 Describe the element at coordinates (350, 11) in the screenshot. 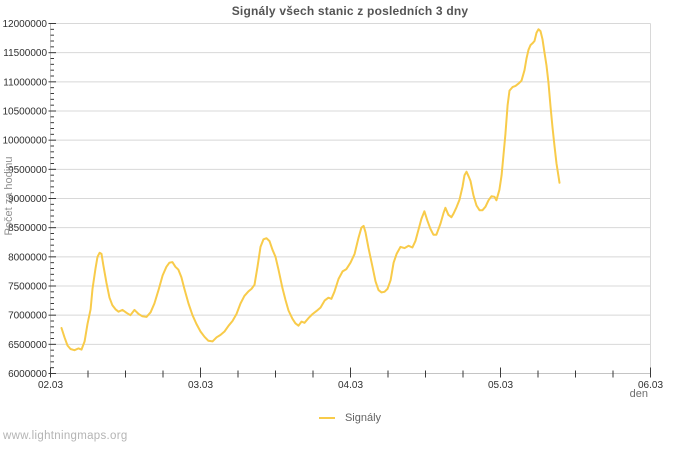

I see `chart-title: Signály všech stanic z posledních 3 dny` at that location.